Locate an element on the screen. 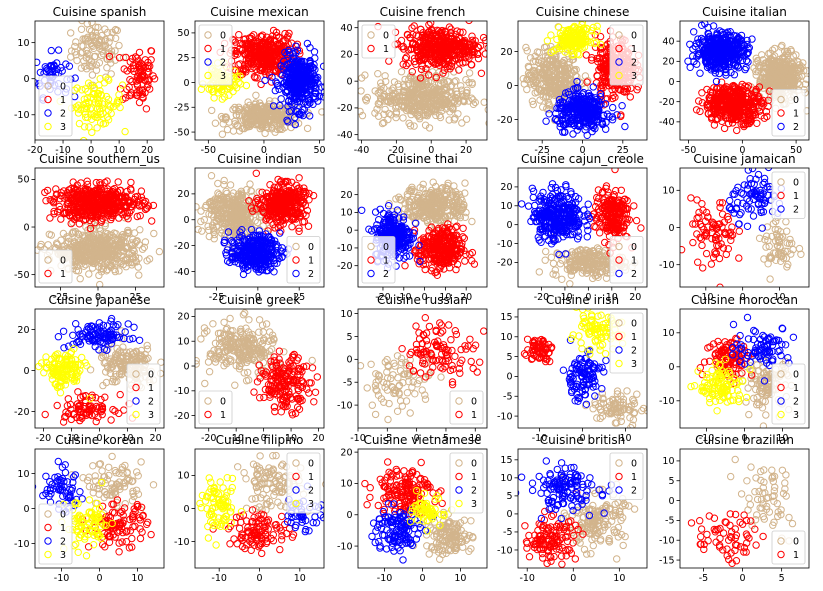  points-group is located at coordinates (746, 78).